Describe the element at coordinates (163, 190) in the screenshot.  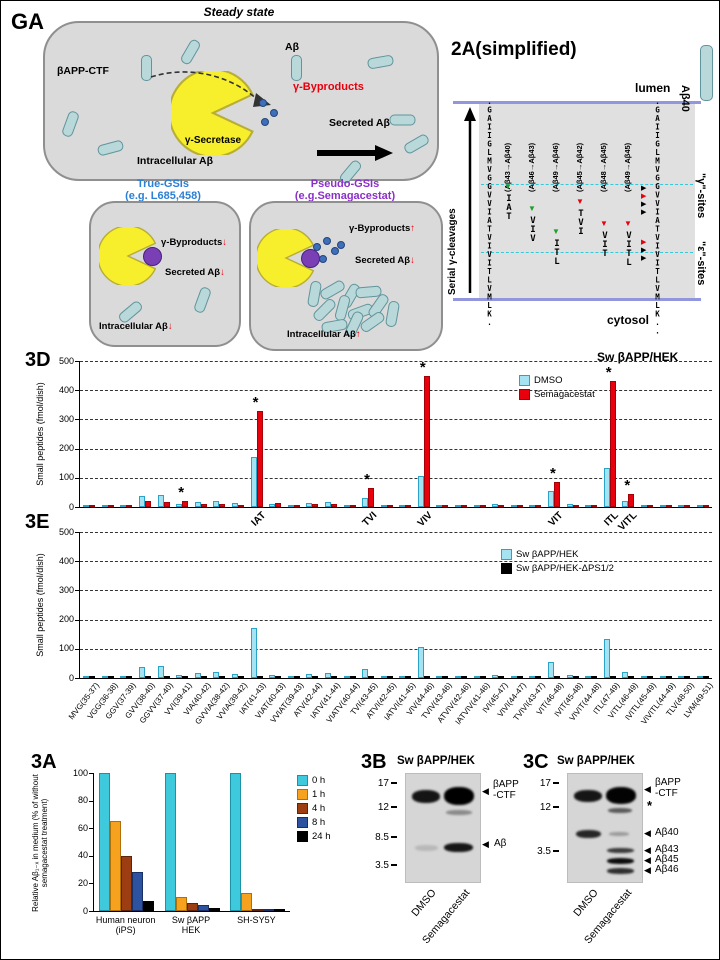
I see `true-gsi-title: True-GSIs (e.g. L685,458)` at that location.